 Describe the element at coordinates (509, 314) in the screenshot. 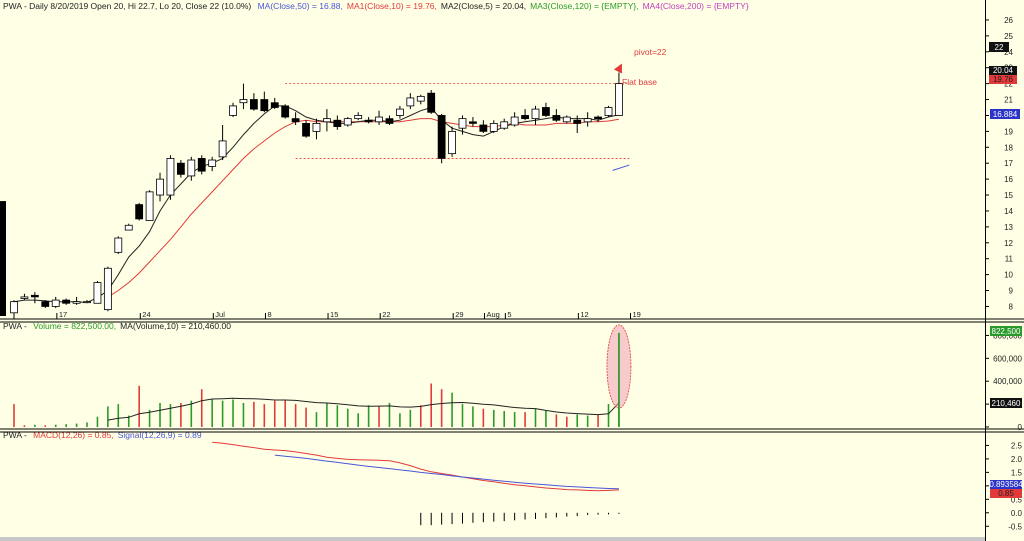

I see `date-tick-label: 5` at that location.